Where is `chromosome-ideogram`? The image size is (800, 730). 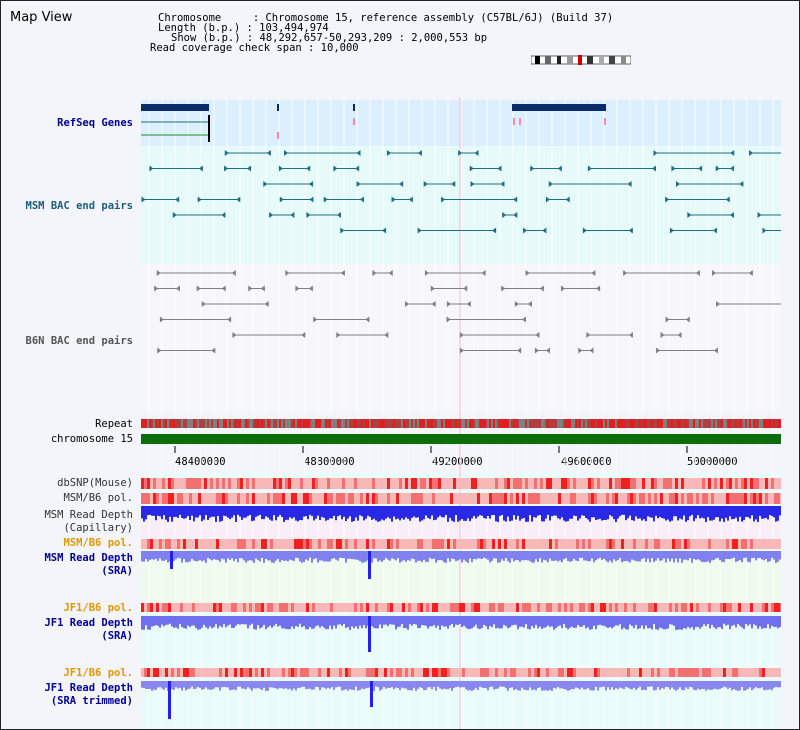 chromosome-ideogram is located at coordinates (581, 60).